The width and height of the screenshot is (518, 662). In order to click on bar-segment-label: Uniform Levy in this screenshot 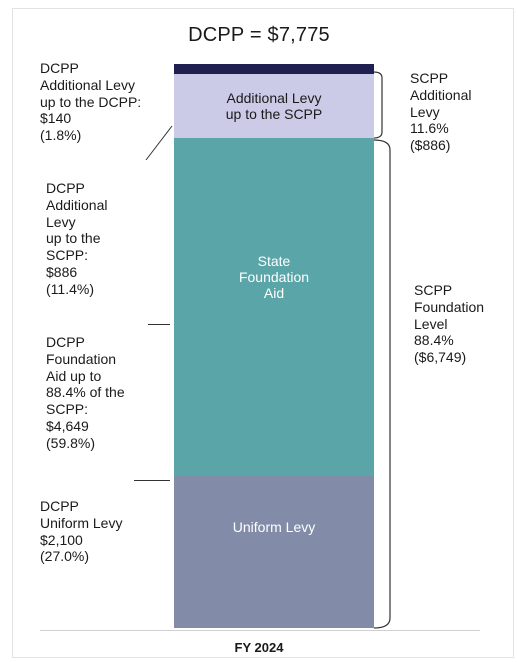, I will do `click(274, 526)`.